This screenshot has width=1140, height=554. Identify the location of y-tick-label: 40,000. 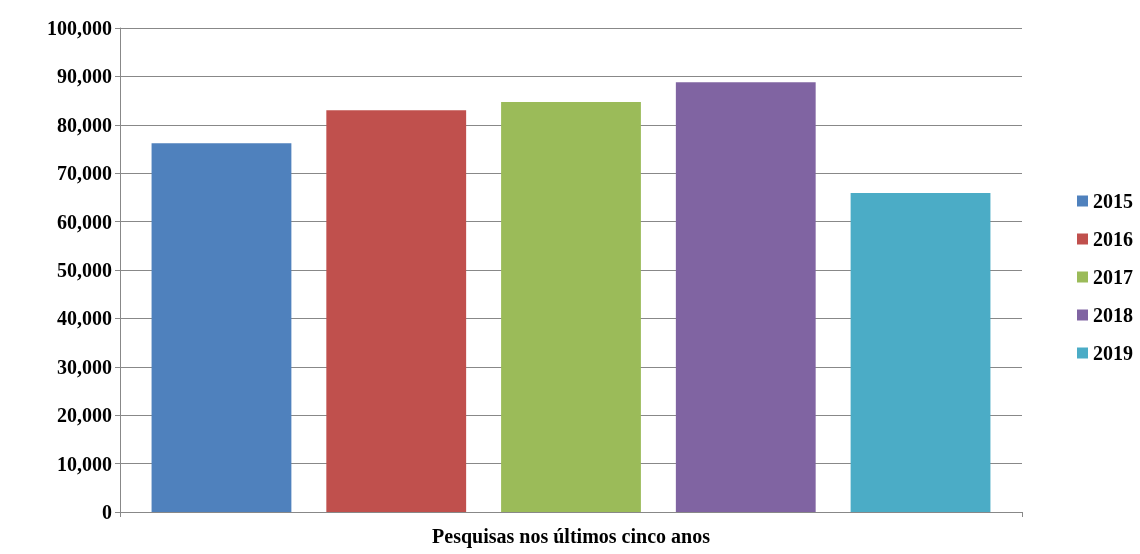
(84, 318).